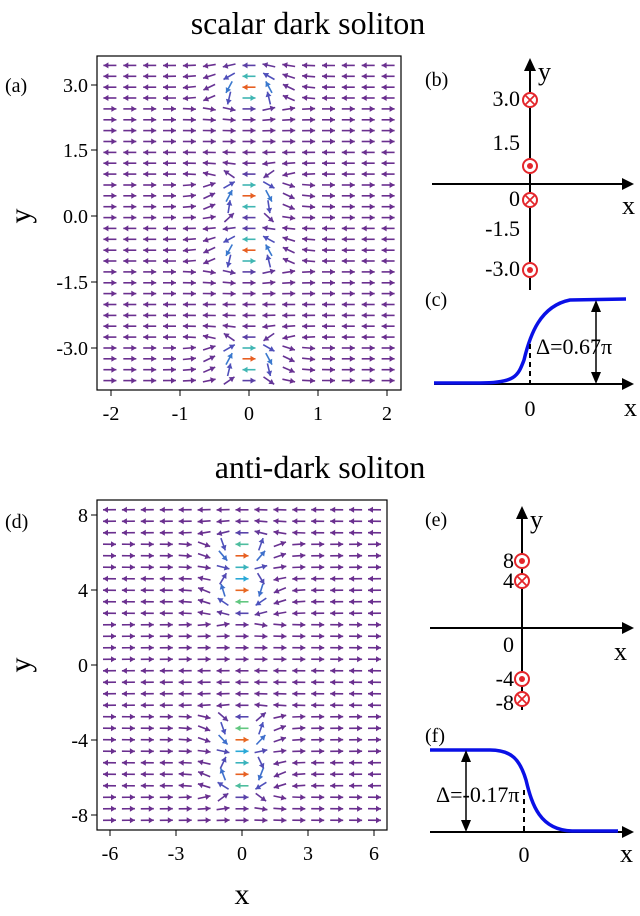 The width and height of the screenshot is (640, 916). What do you see at coordinates (110, 854) in the screenshot?
I see `panel-d-xtick-m6: -6` at bounding box center [110, 854].